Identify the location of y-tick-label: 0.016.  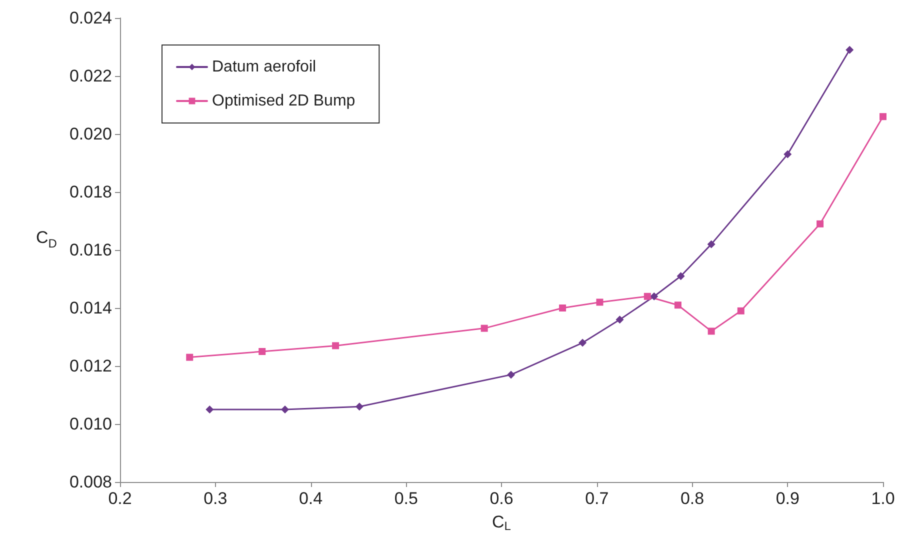
(90, 250).